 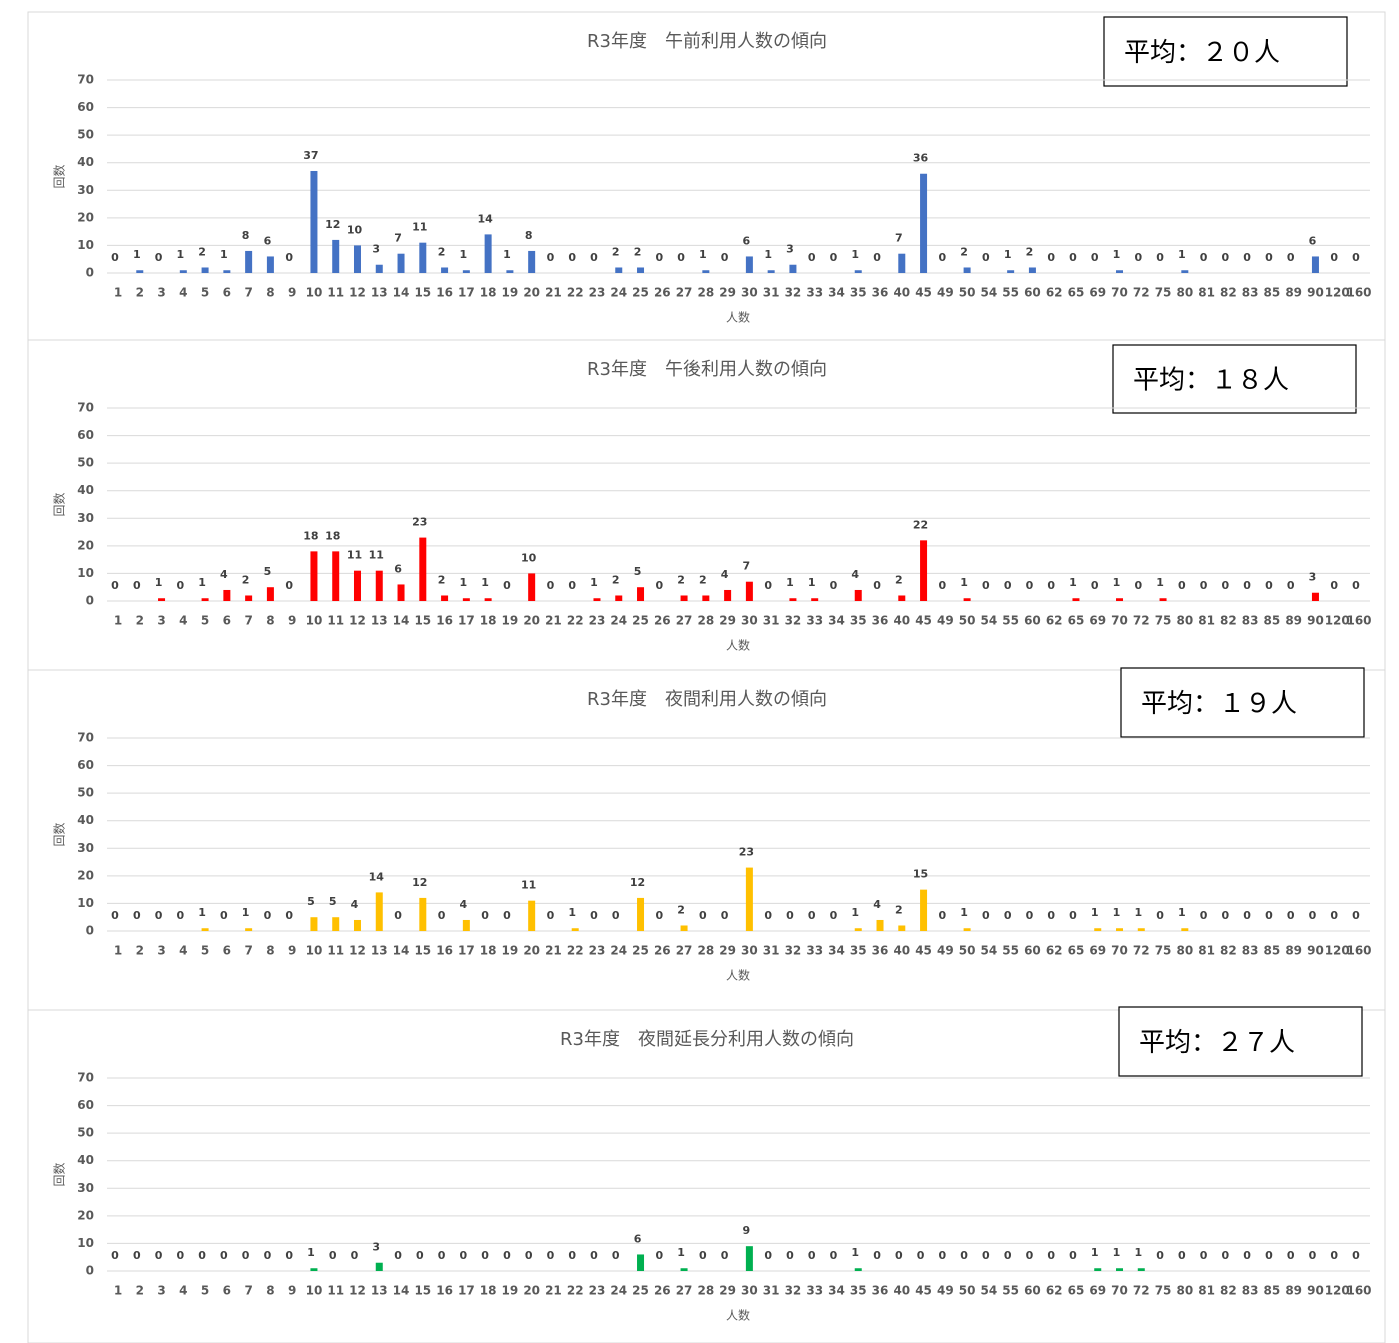 What do you see at coordinates (205, 1291) in the screenshot?
I see `x-tick-label: 5` at bounding box center [205, 1291].